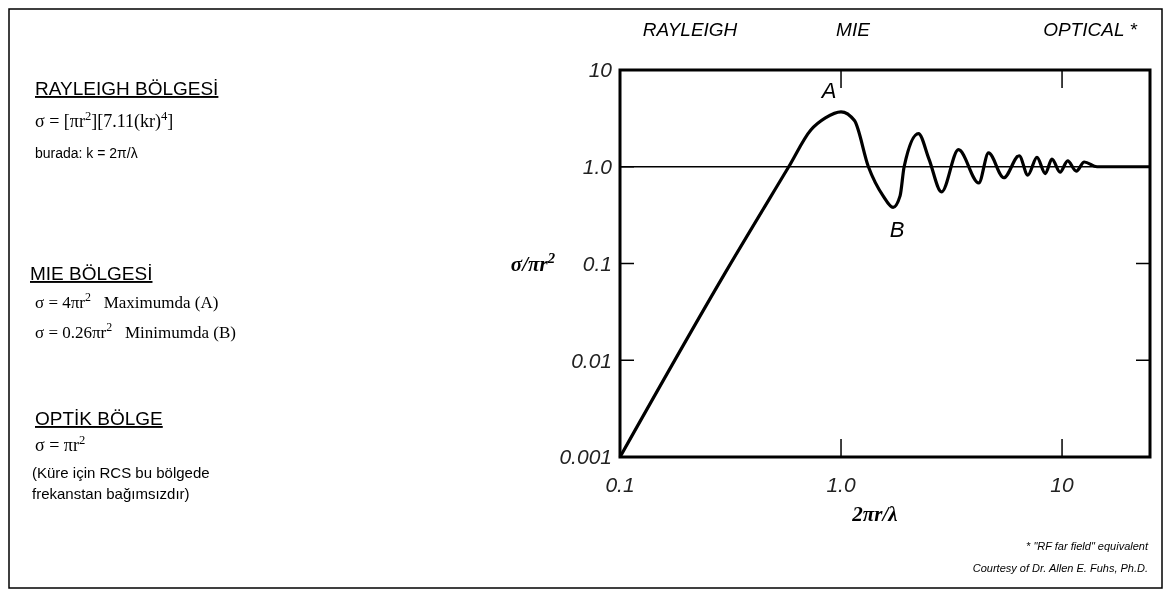 This screenshot has width=1173, height=601. Describe the element at coordinates (135, 331) in the screenshot. I see `text: σ = 0.26πr$^{2}$ Minimumda (B)` at that location.